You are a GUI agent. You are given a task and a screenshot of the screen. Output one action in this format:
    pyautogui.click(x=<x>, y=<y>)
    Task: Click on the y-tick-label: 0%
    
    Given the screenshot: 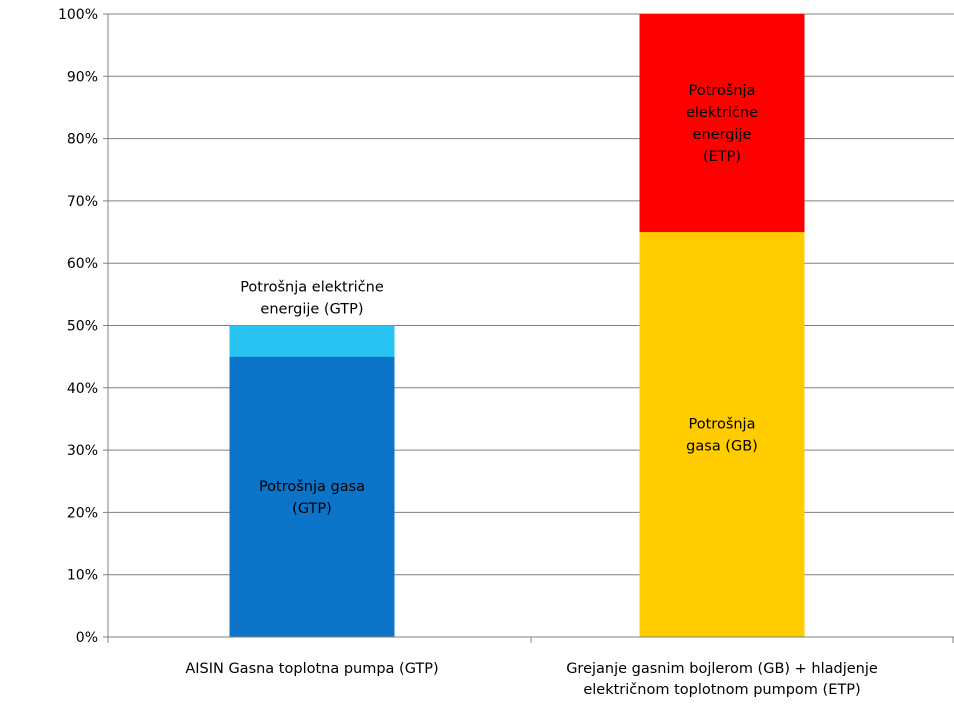 What is the action you would take?
    pyautogui.click(x=87, y=638)
    